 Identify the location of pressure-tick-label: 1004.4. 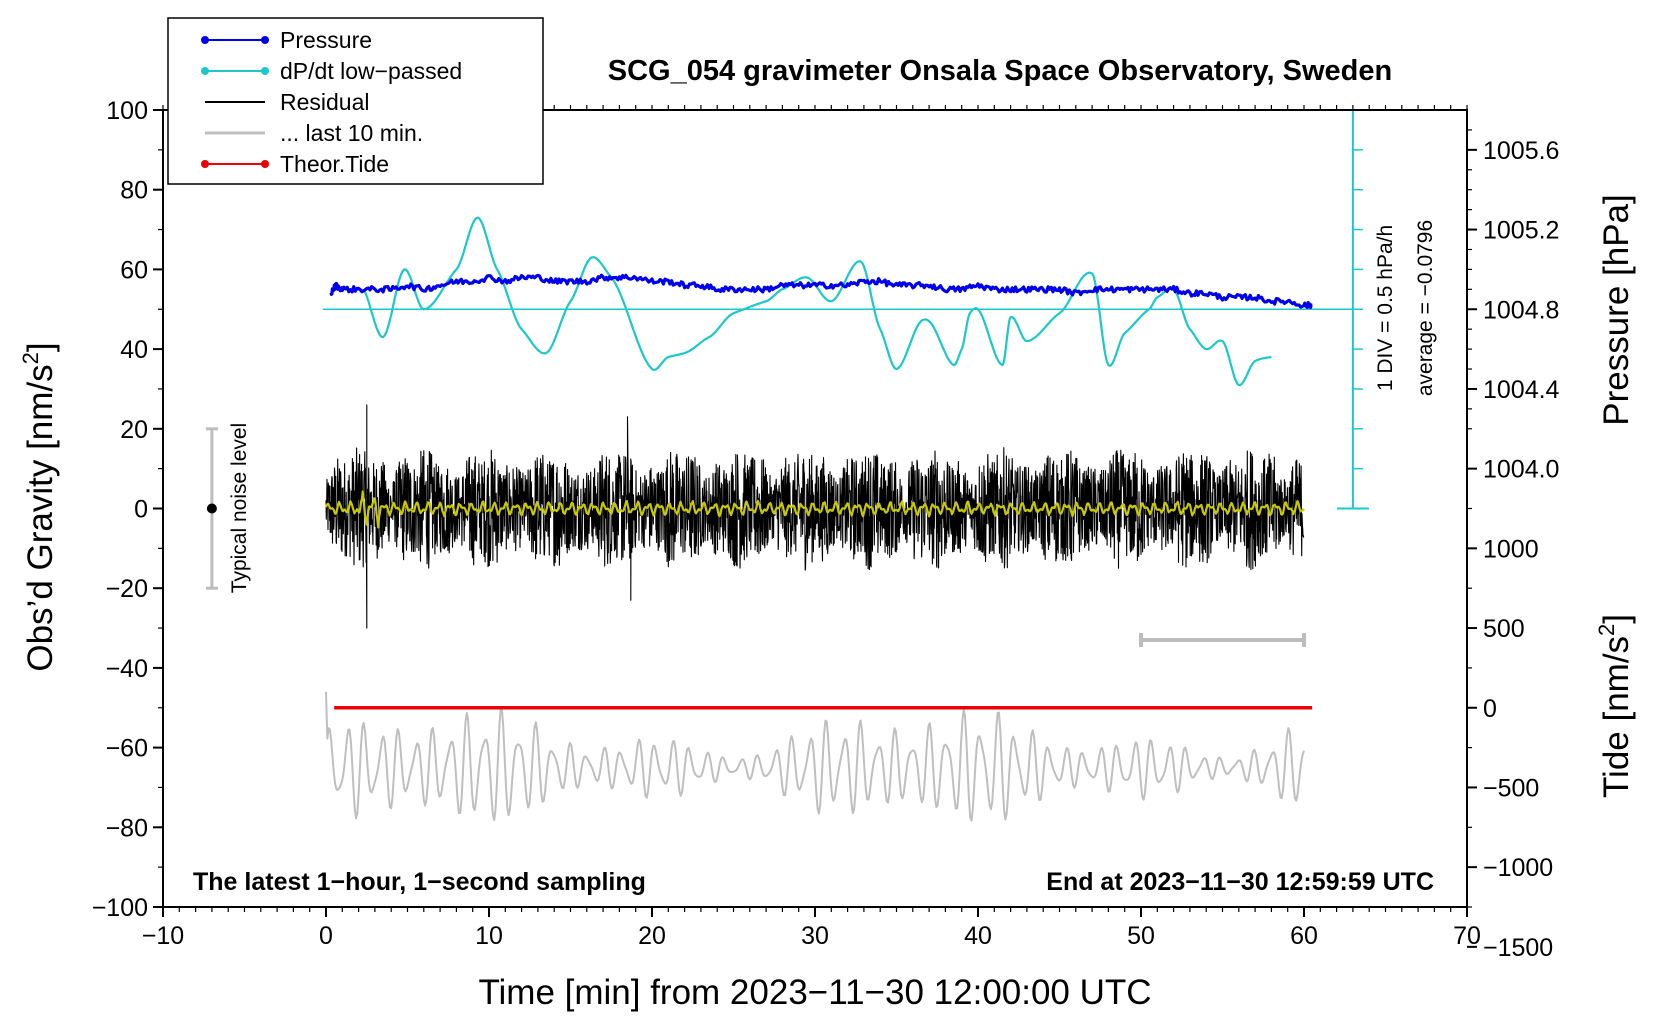
(1521, 390).